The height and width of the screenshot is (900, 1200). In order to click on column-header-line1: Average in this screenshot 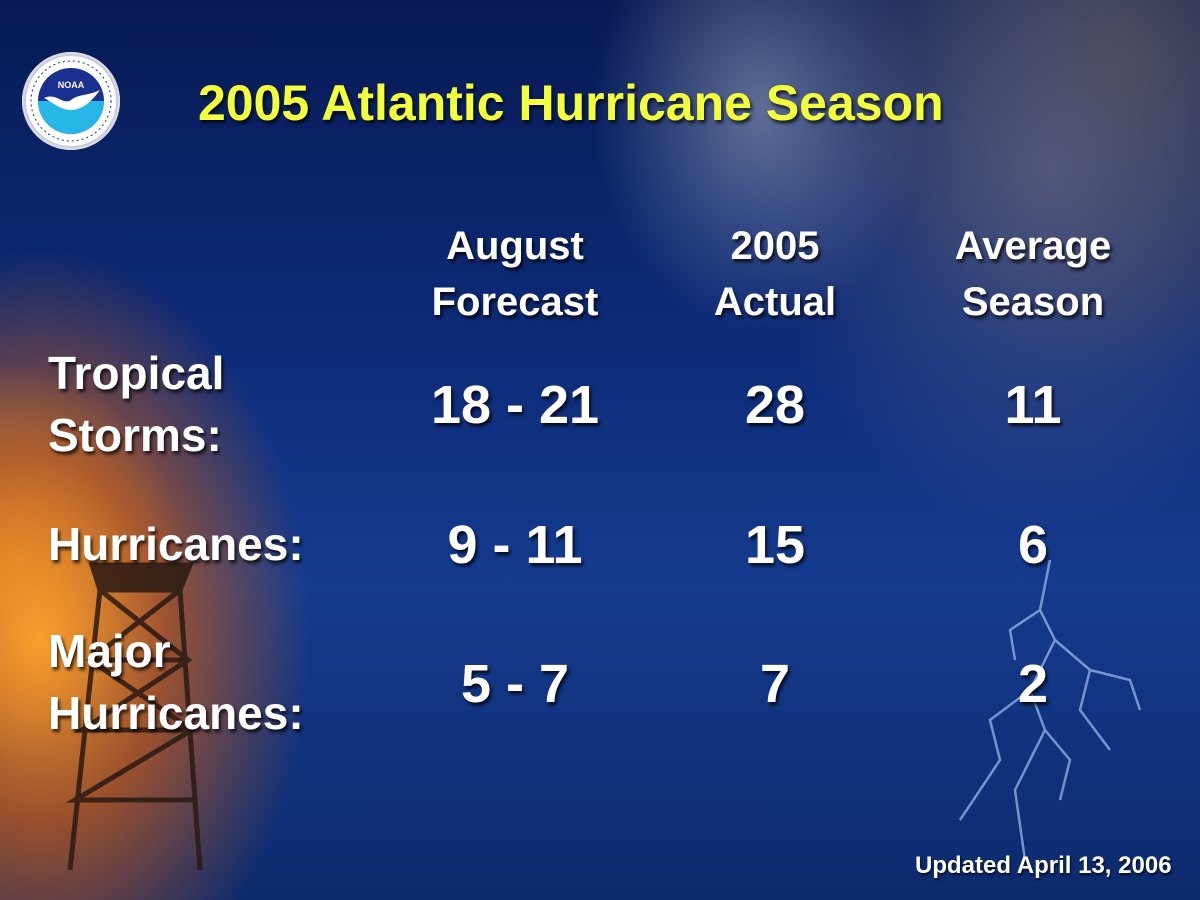, I will do `click(1033, 246)`.